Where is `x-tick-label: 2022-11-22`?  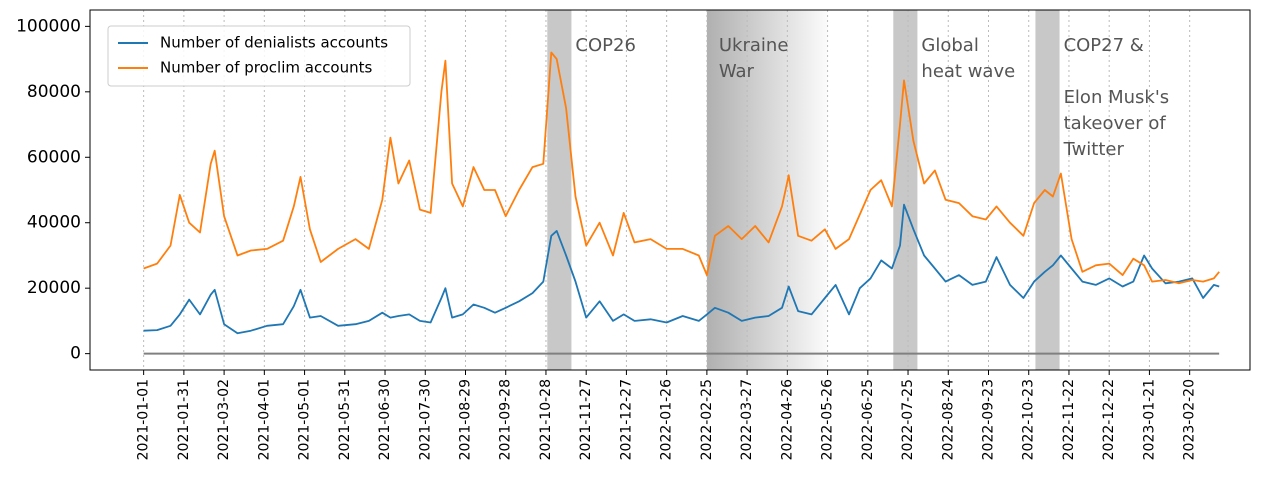
x-tick-label: 2022-11-22 is located at coordinates (1069, 419).